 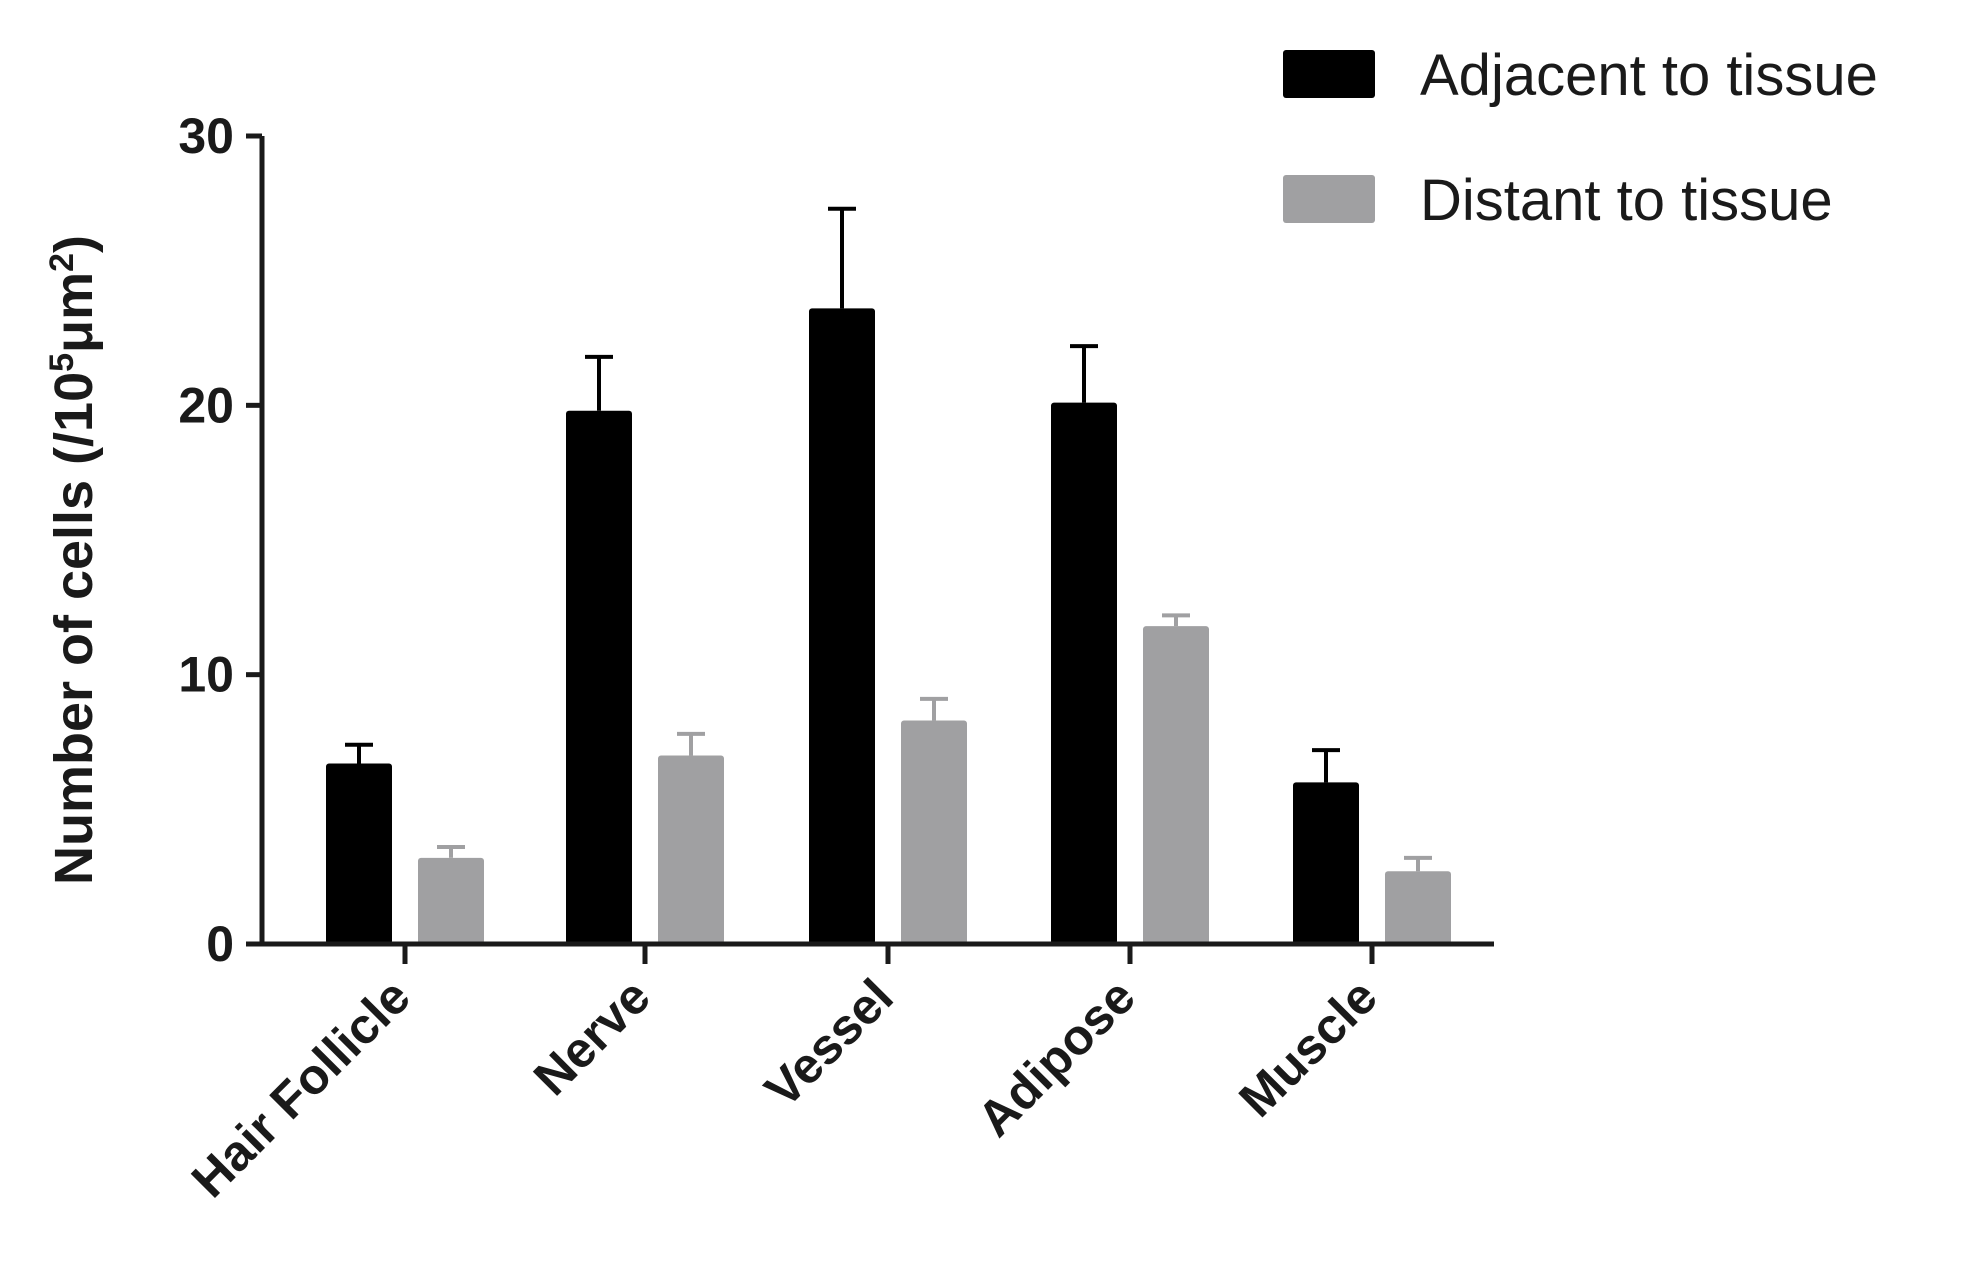 I want to click on y-tick-label: 30, so click(x=206, y=136).